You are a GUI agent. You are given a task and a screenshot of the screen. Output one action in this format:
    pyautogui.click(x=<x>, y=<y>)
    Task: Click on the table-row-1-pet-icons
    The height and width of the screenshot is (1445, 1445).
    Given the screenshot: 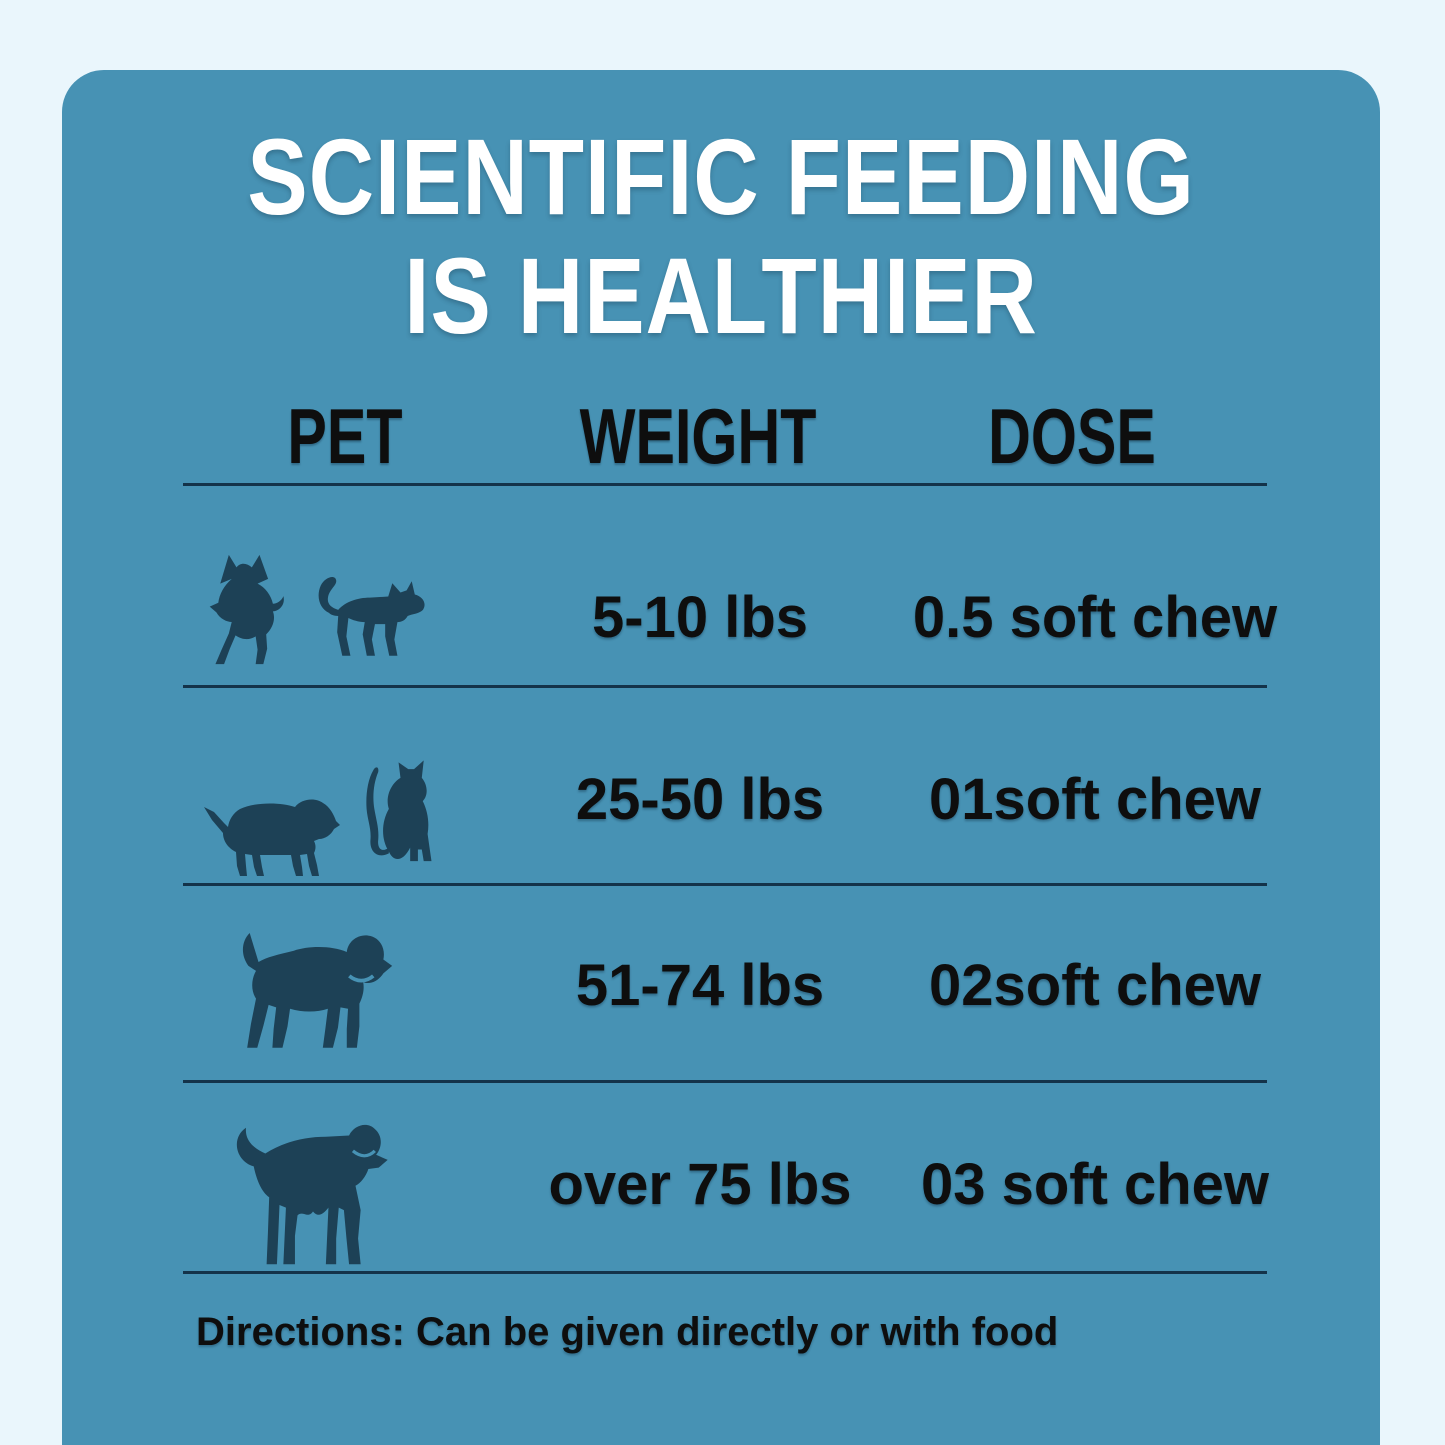 What is the action you would take?
    pyautogui.click(x=322, y=608)
    